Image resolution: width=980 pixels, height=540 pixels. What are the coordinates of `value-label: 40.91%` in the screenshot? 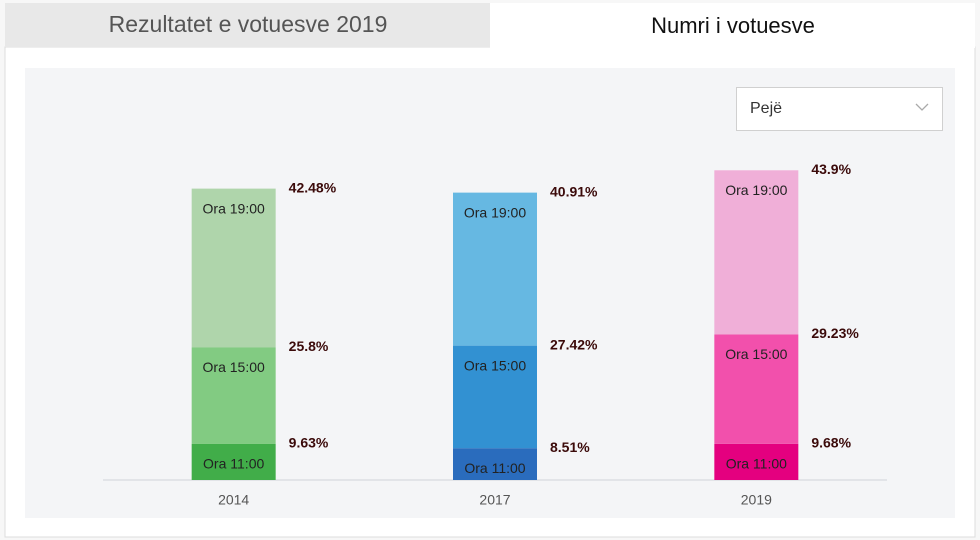 It's located at (574, 191).